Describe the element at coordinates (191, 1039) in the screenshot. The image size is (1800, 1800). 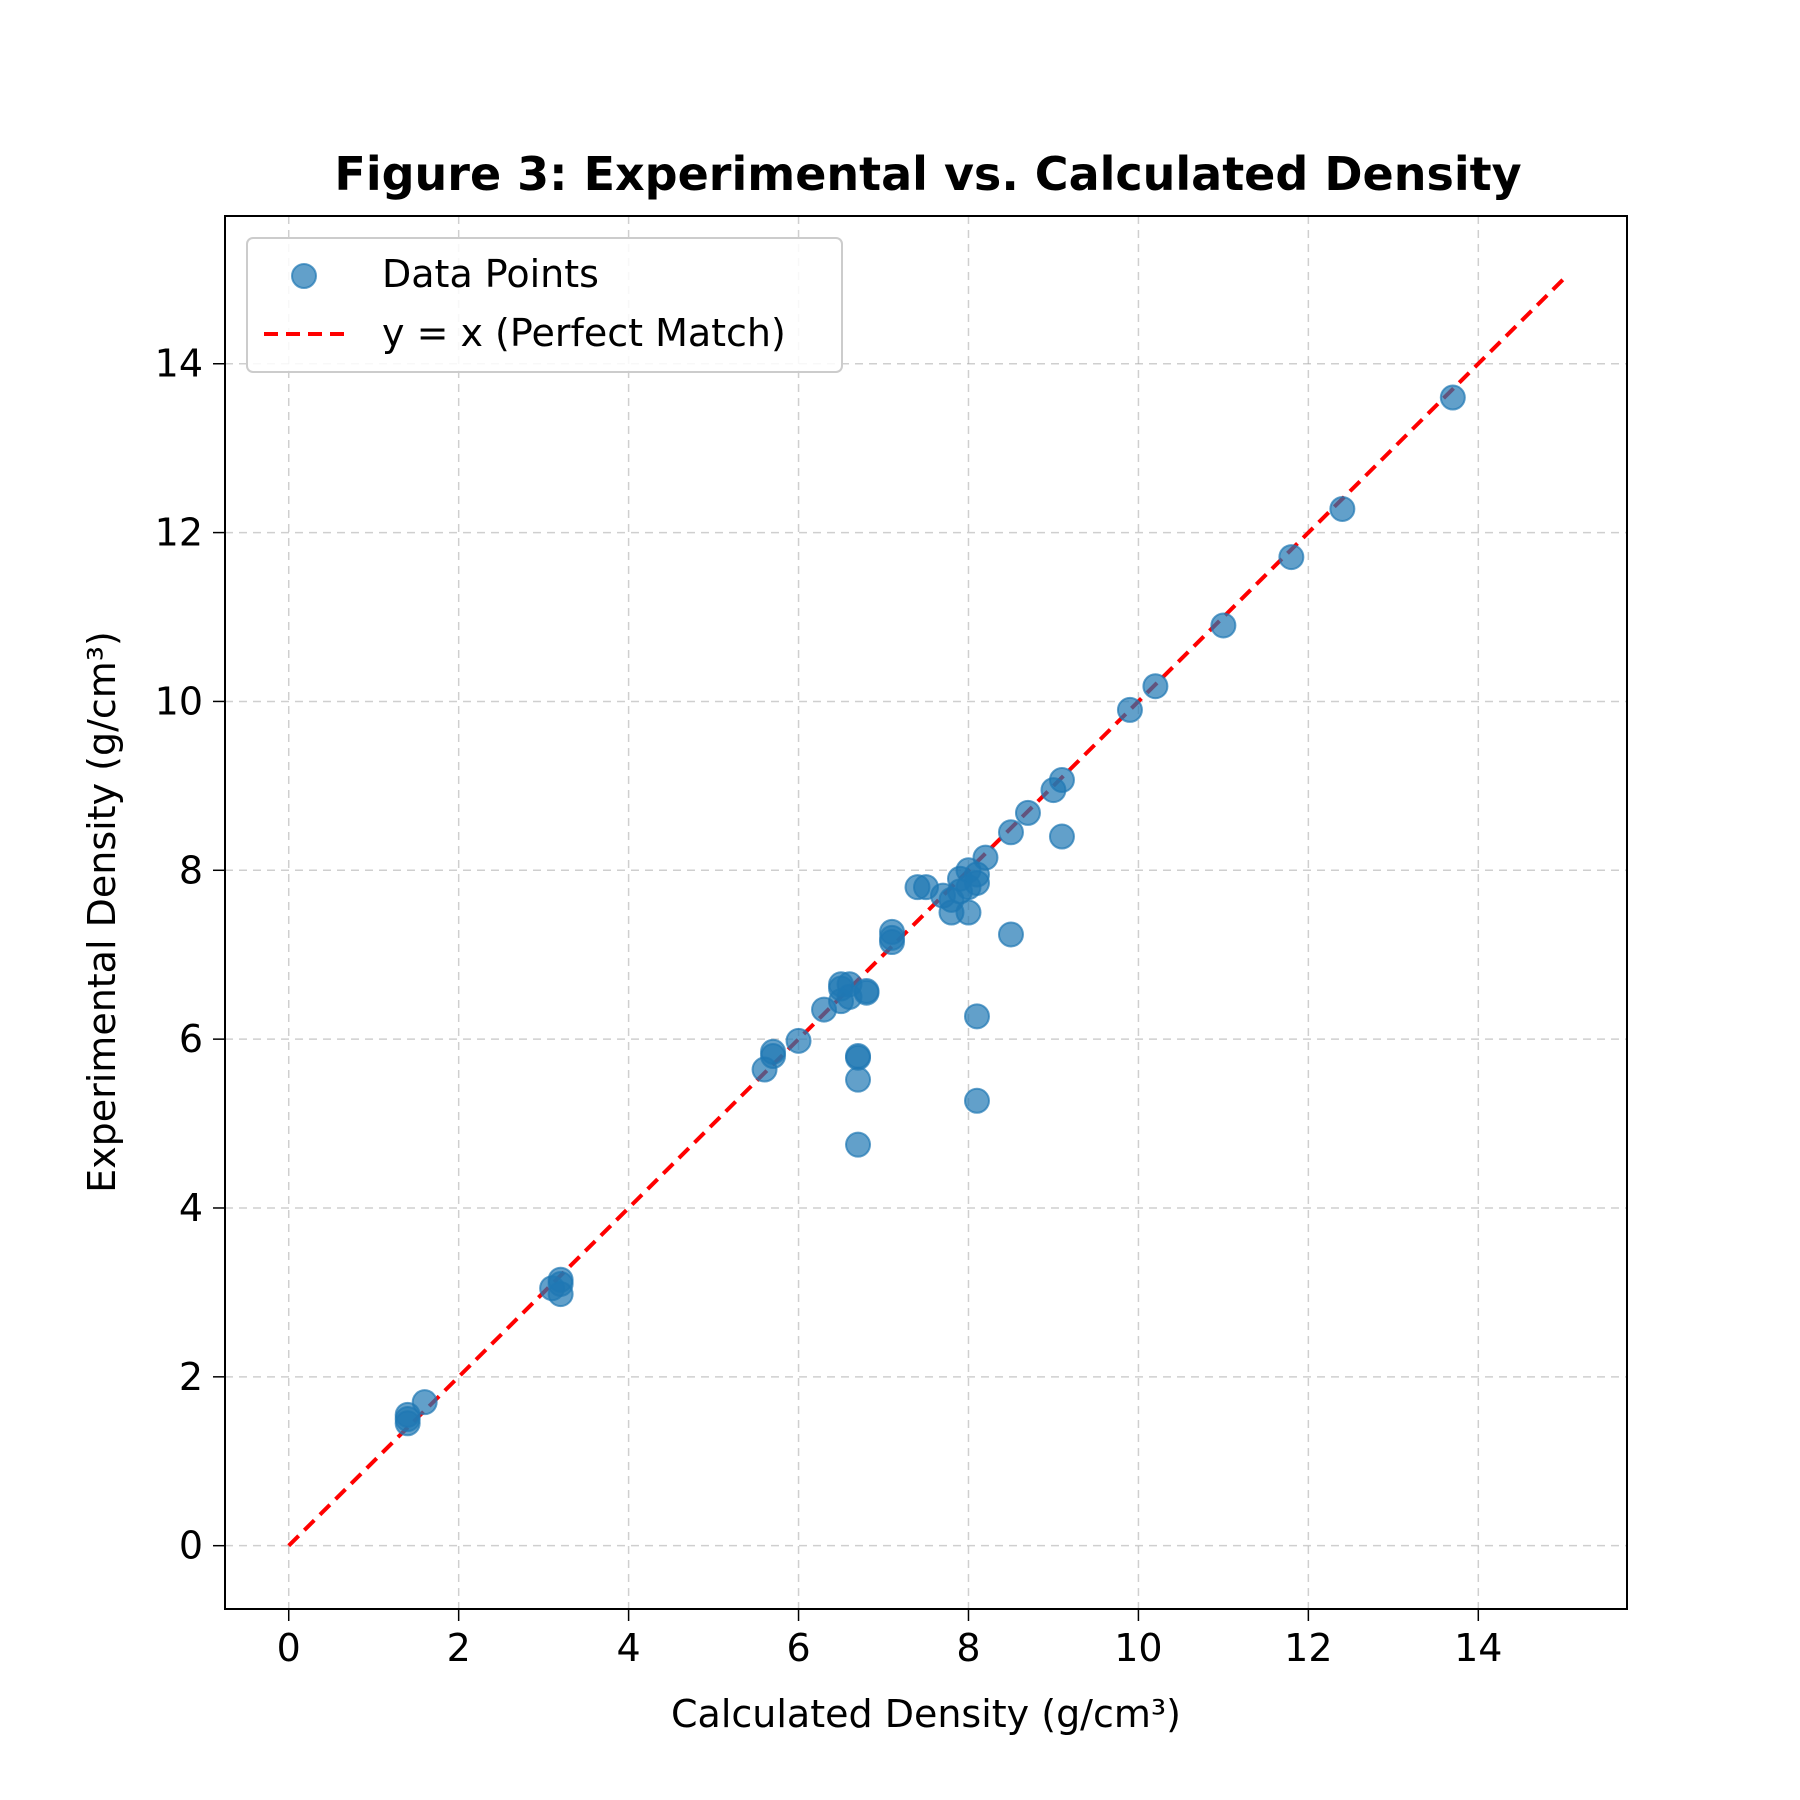
I see `y-tick-label: 6` at that location.